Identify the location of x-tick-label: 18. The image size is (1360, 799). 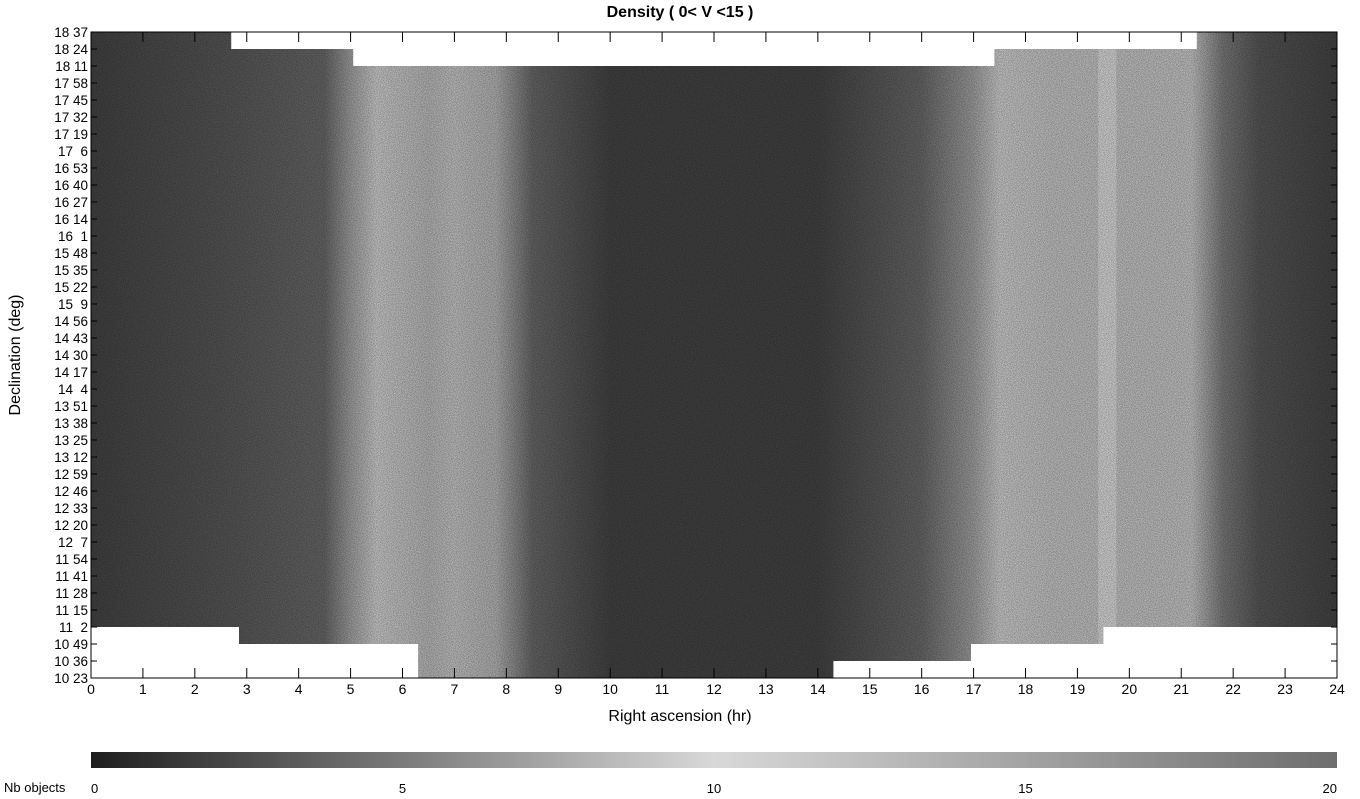
(1026, 689).